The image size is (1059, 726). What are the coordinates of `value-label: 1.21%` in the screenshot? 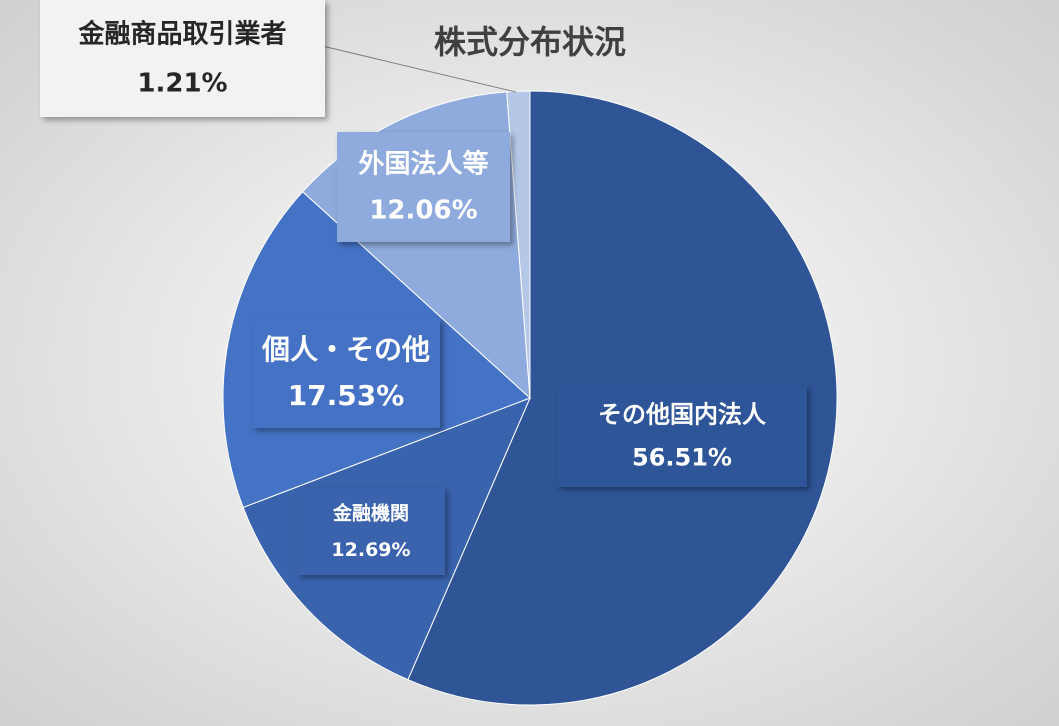 It's located at (182, 84).